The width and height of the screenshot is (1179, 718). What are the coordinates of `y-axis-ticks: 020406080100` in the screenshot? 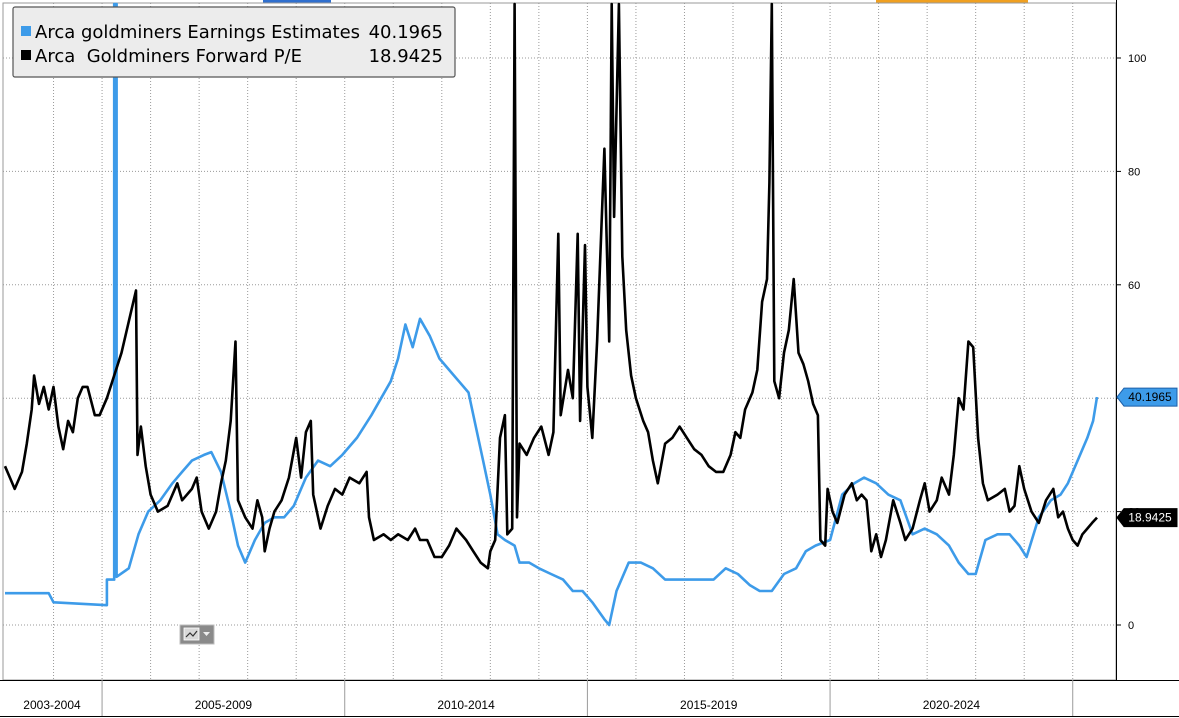 It's located at (1131, 342).